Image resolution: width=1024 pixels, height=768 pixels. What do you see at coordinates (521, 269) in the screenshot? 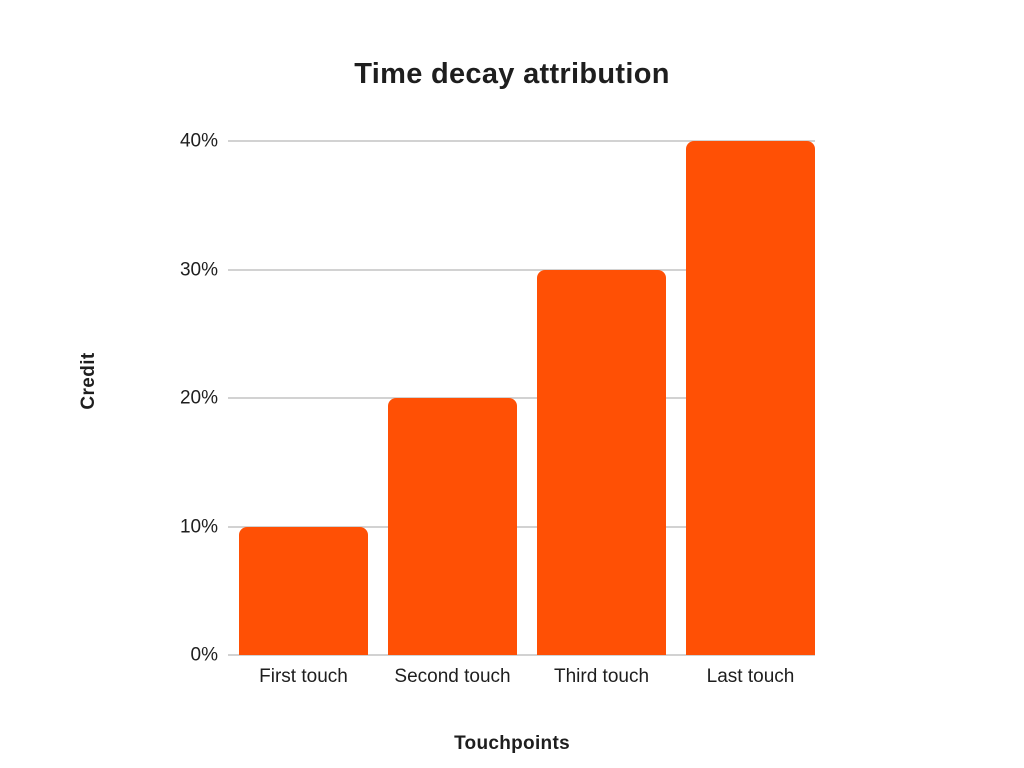
I see `gridline-30%` at bounding box center [521, 269].